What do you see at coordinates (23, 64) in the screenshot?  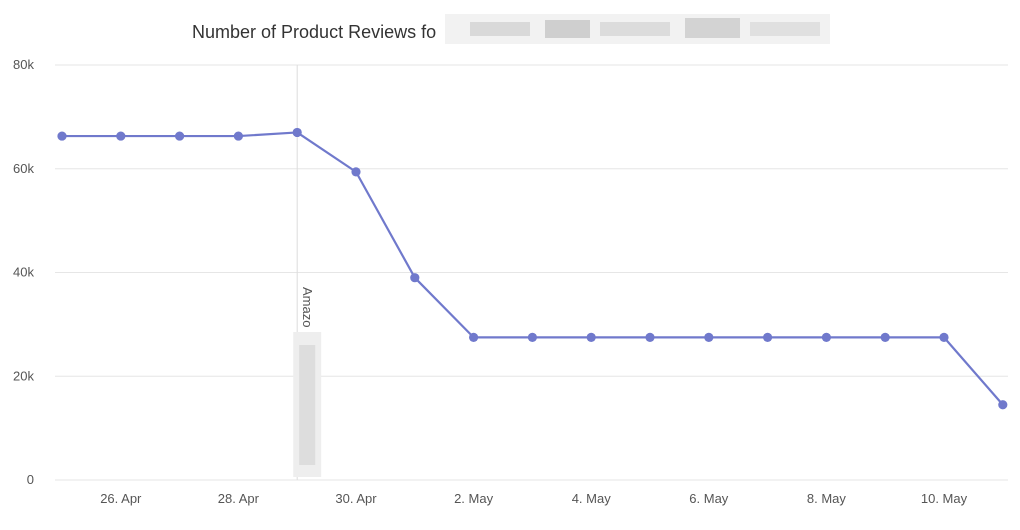 I see `y-tick-label: 80k` at bounding box center [23, 64].